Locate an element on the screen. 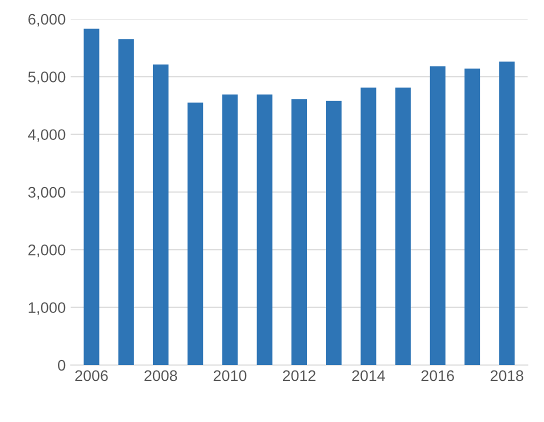 The width and height of the screenshot is (544, 422). x-tick-label: 2012 is located at coordinates (299, 376).